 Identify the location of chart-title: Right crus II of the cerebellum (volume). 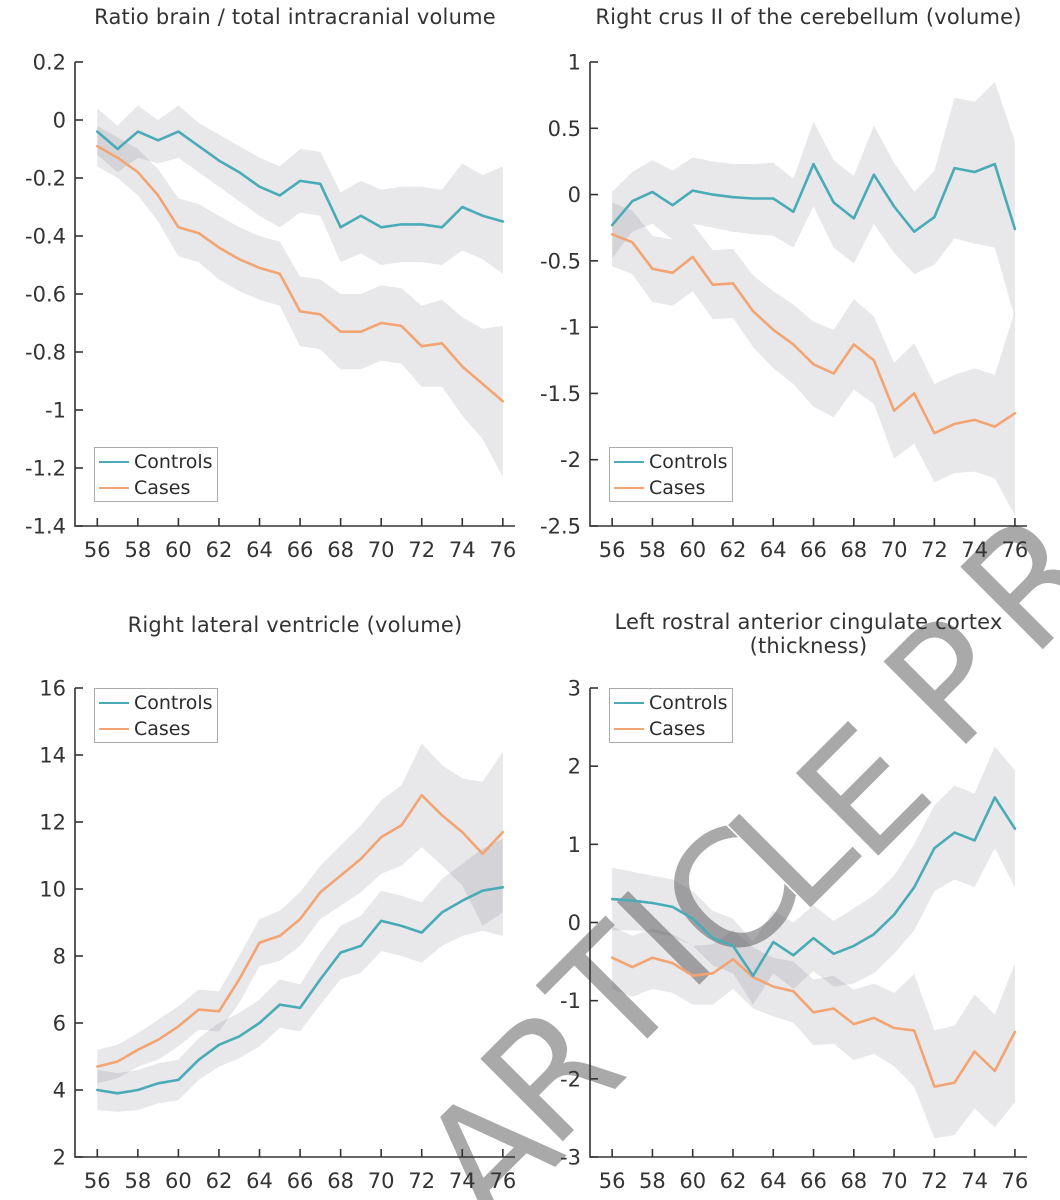
(808, 17).